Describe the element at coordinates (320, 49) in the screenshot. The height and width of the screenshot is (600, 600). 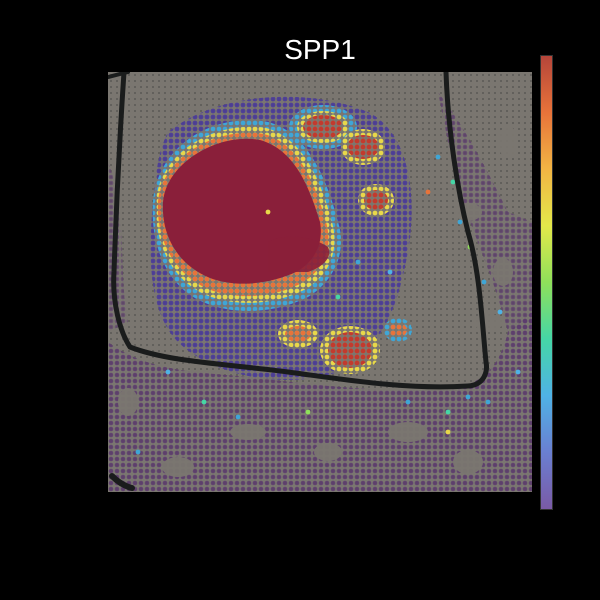
I see `plot-title: SPP1` at that location.